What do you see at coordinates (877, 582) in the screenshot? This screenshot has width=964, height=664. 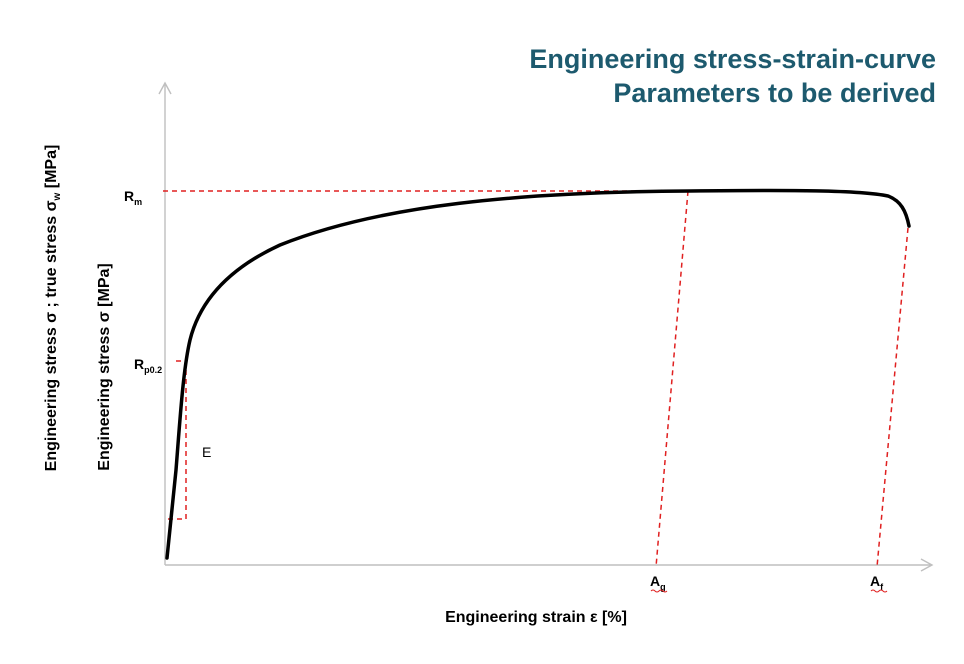 I see `af-label: Af` at bounding box center [877, 582].